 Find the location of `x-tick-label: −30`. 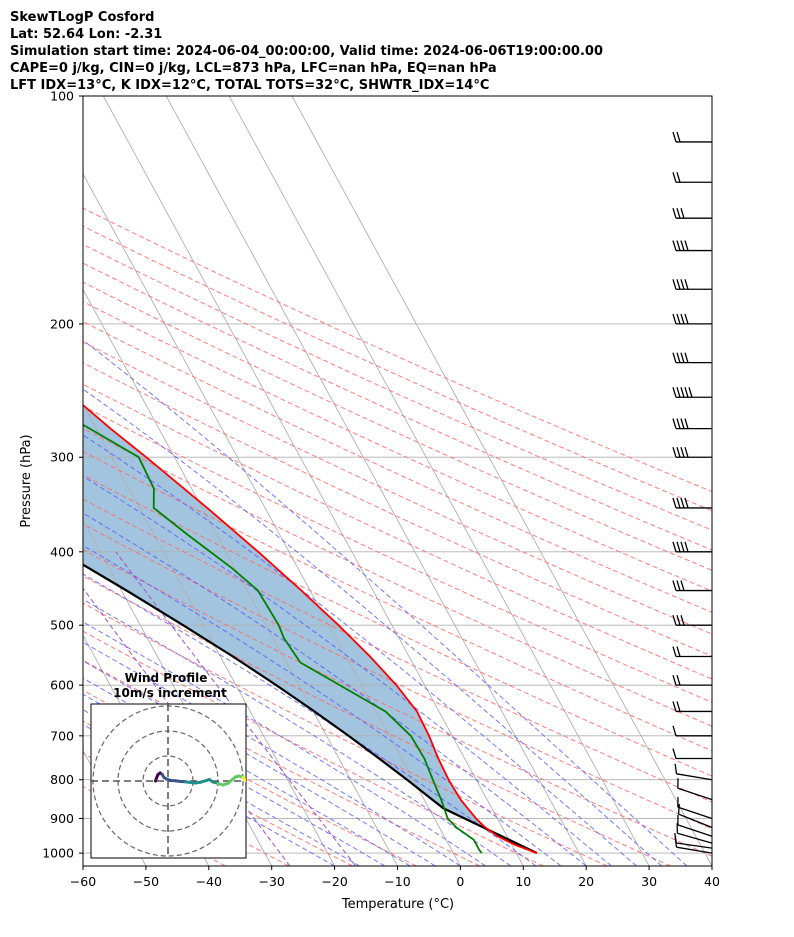

x-tick-label: −30 is located at coordinates (272, 881).